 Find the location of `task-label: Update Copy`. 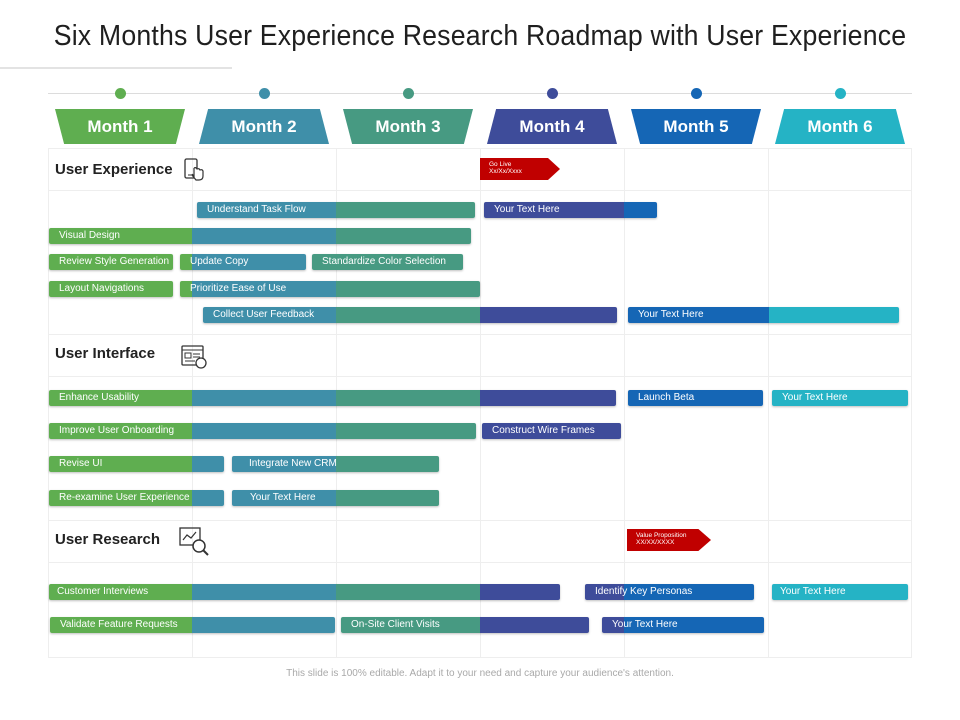

task-label: Update Copy is located at coordinates (219, 261).